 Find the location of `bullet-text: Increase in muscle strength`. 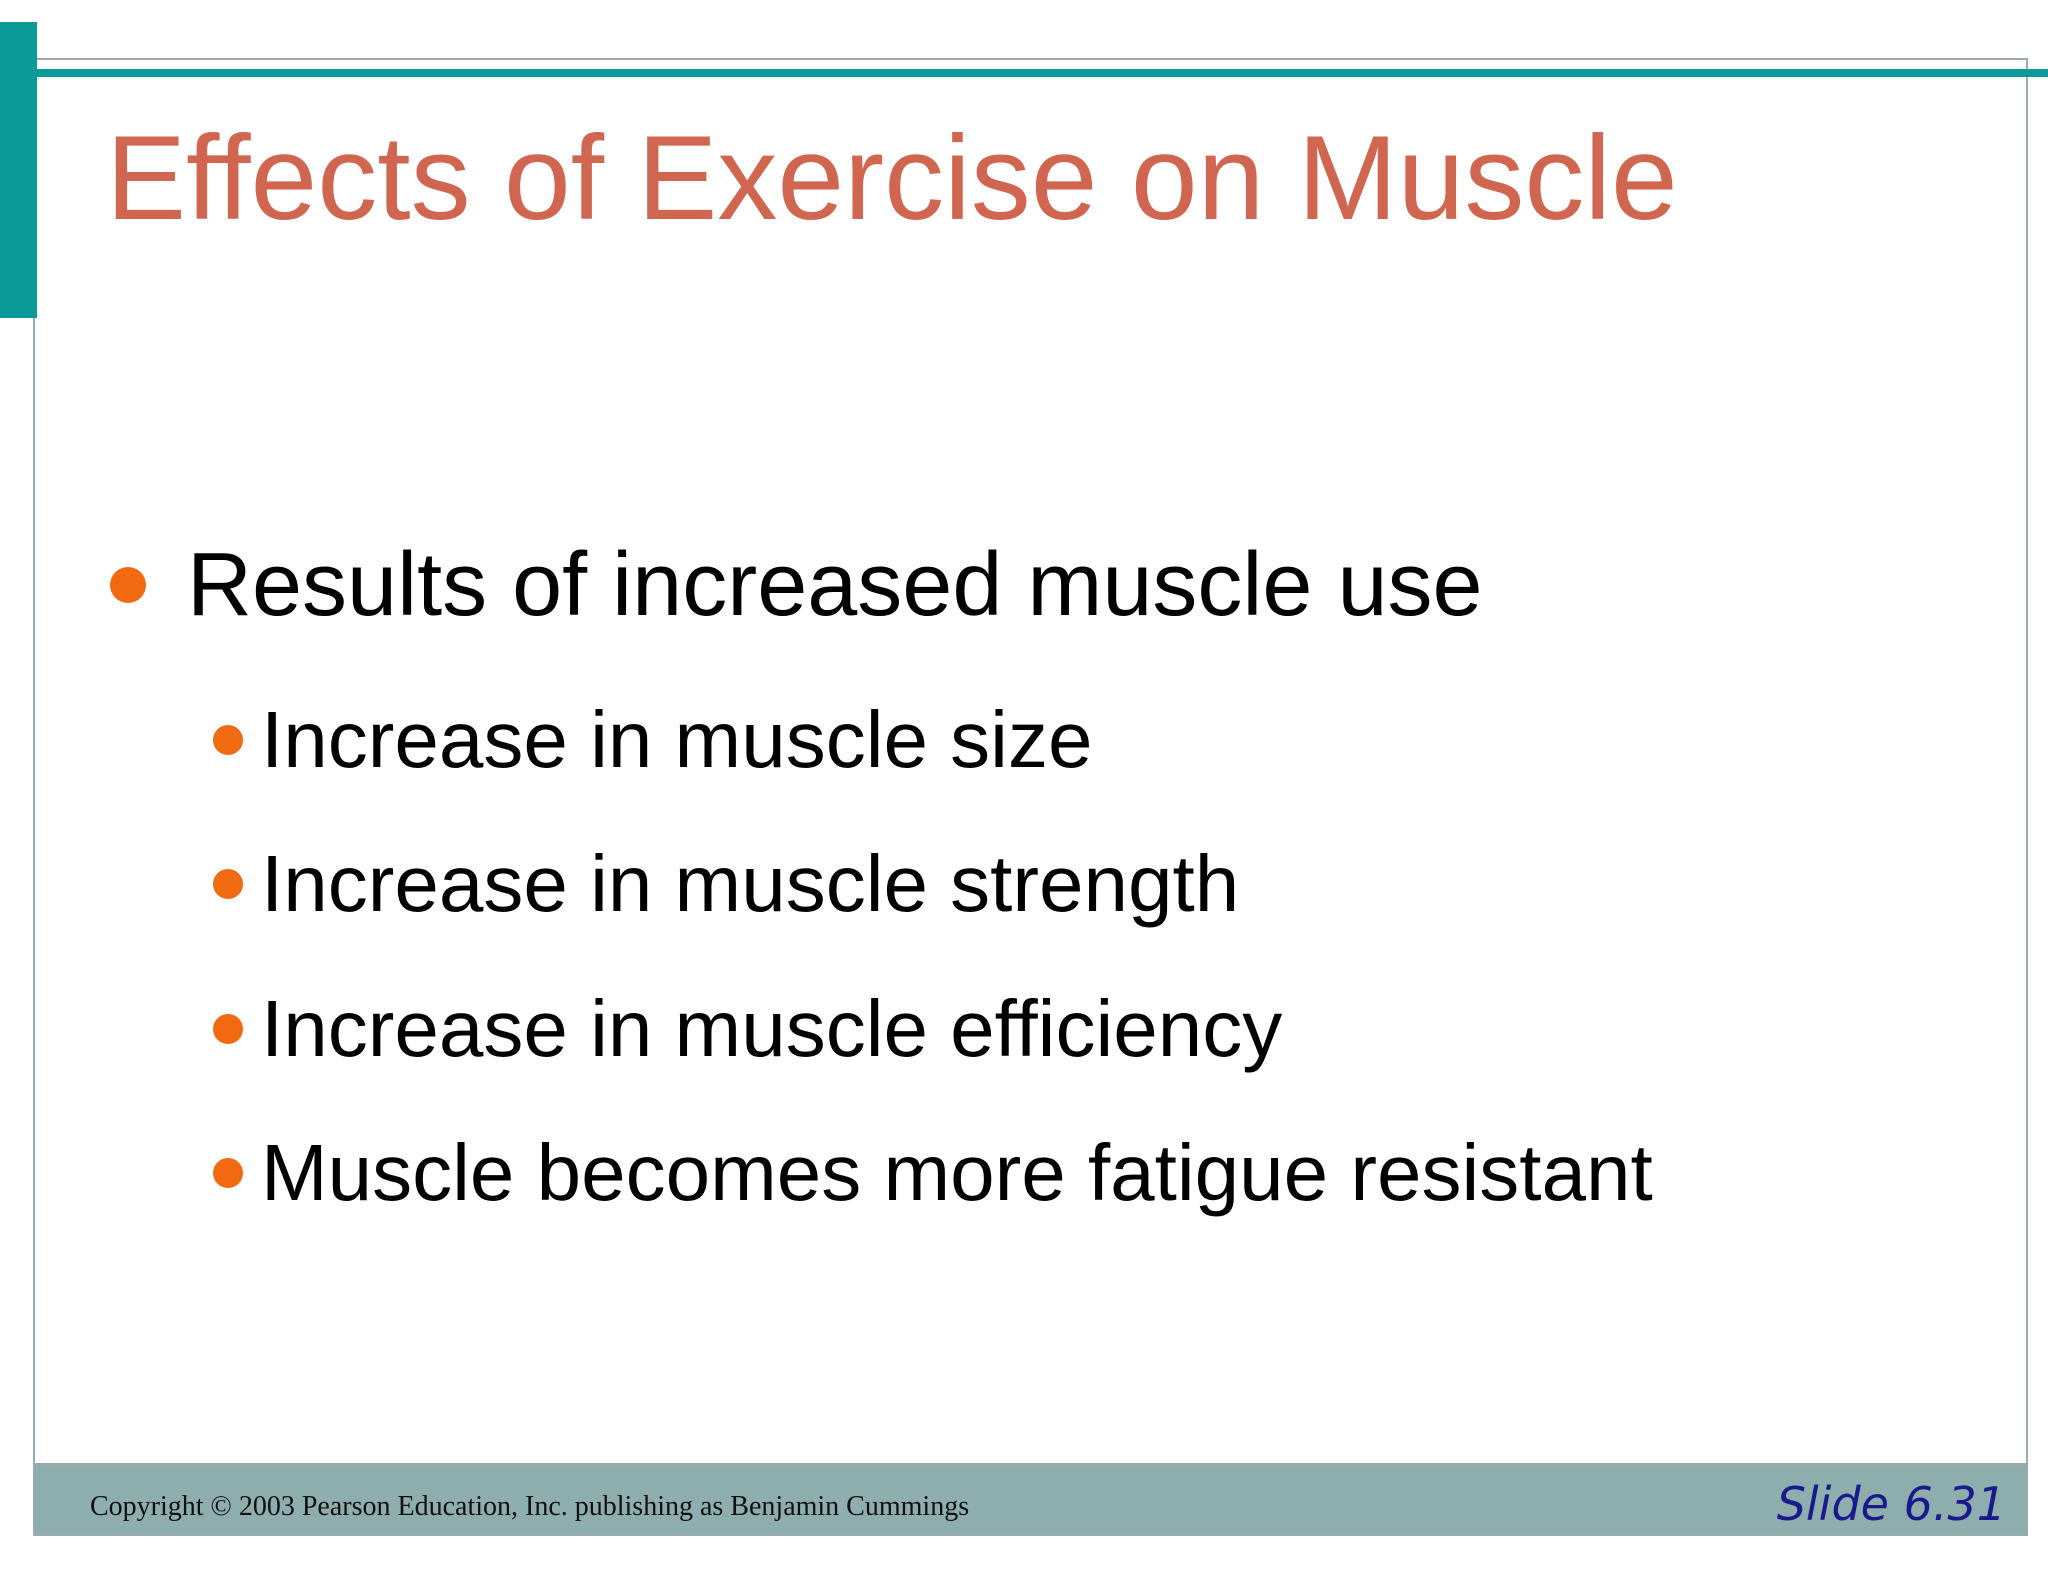

bullet-text: Increase in muscle strength is located at coordinates (750, 883).